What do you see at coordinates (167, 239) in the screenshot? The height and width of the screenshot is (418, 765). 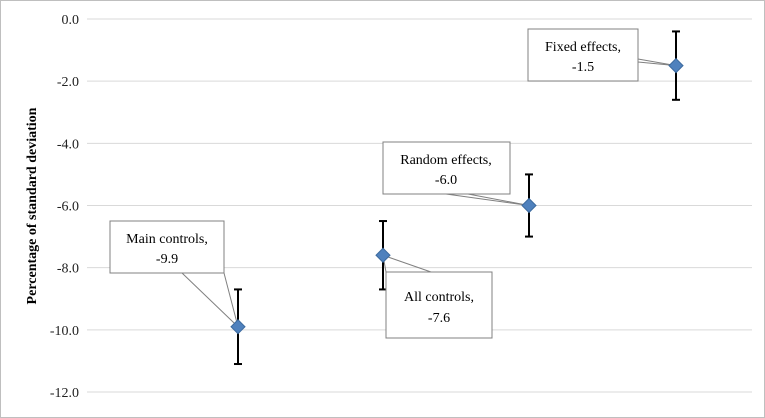 I see `callout-label: Main controls,` at bounding box center [167, 239].